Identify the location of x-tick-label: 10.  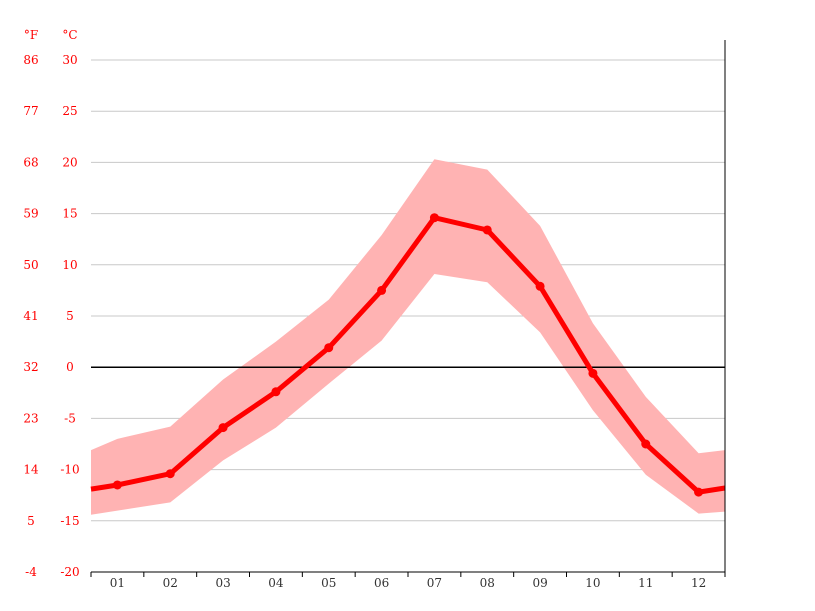
(592, 583).